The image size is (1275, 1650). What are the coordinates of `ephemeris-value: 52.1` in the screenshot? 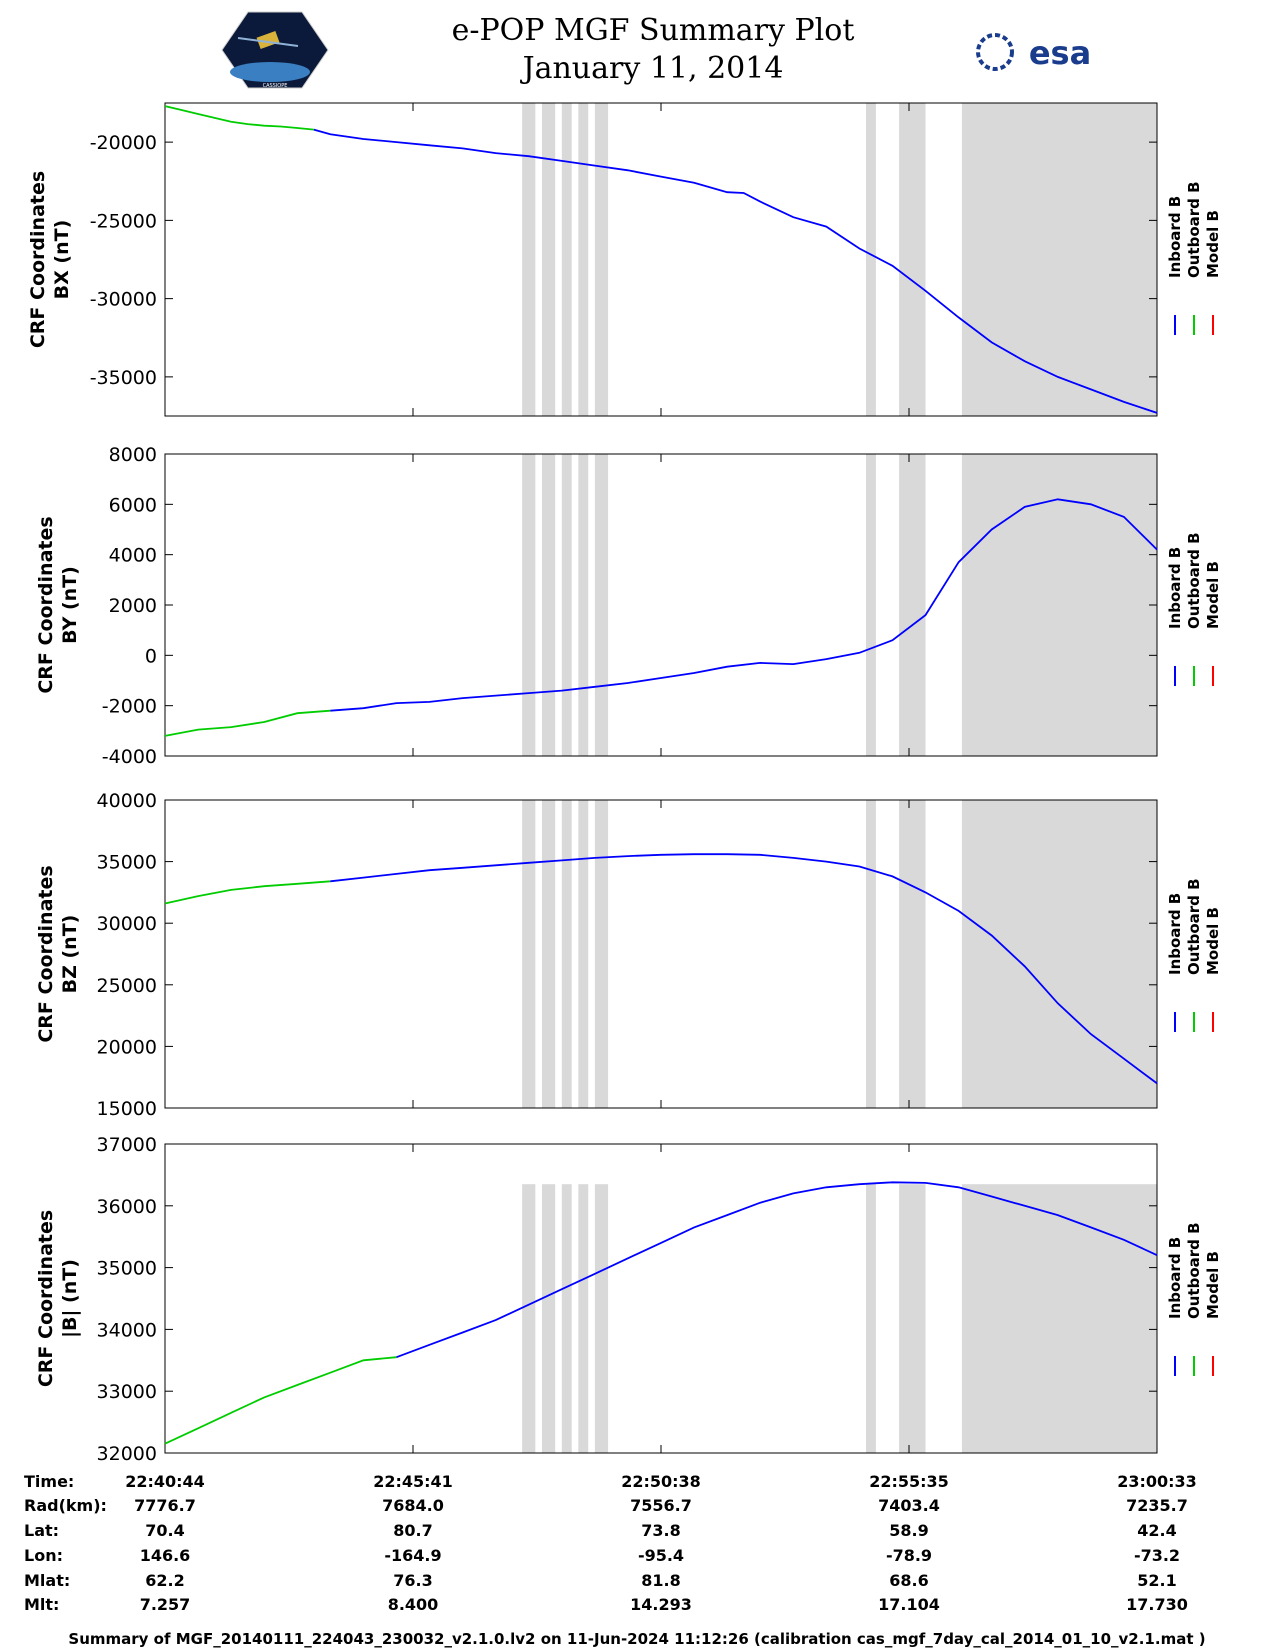 It's located at (1156, 1580).